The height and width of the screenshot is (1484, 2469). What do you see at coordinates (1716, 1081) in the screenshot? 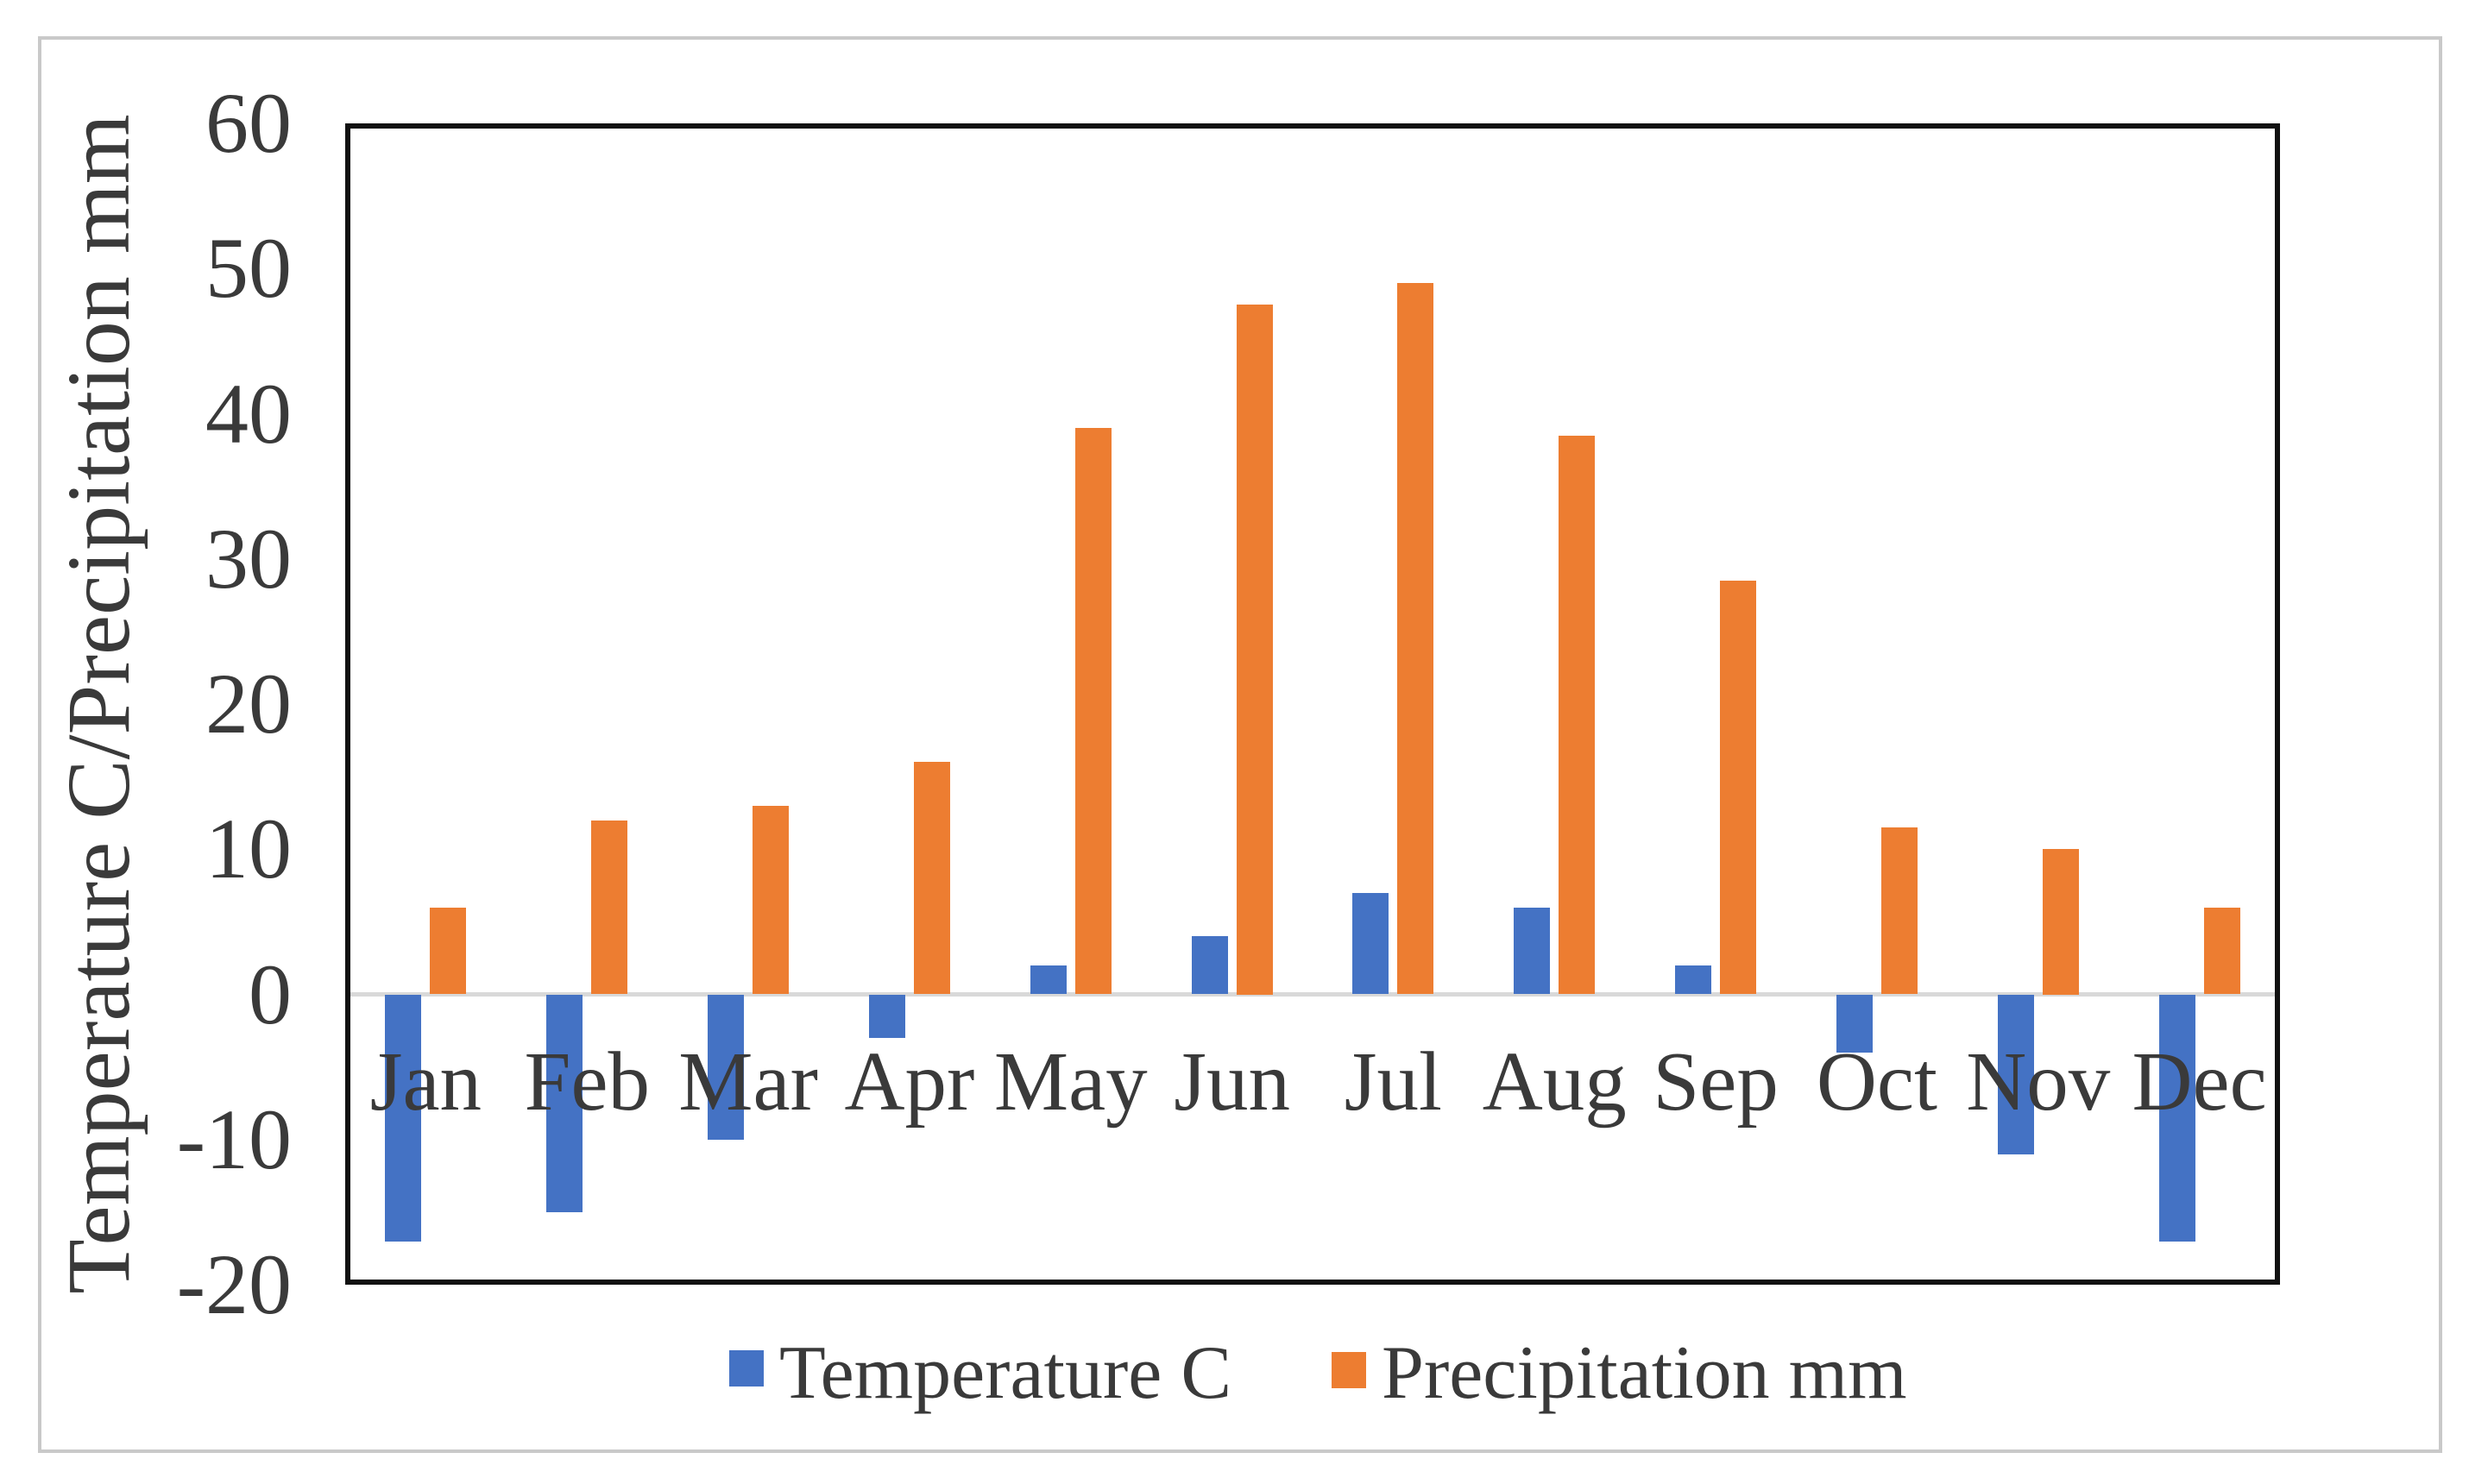
I see `x-tick-label: Sep` at bounding box center [1716, 1081].